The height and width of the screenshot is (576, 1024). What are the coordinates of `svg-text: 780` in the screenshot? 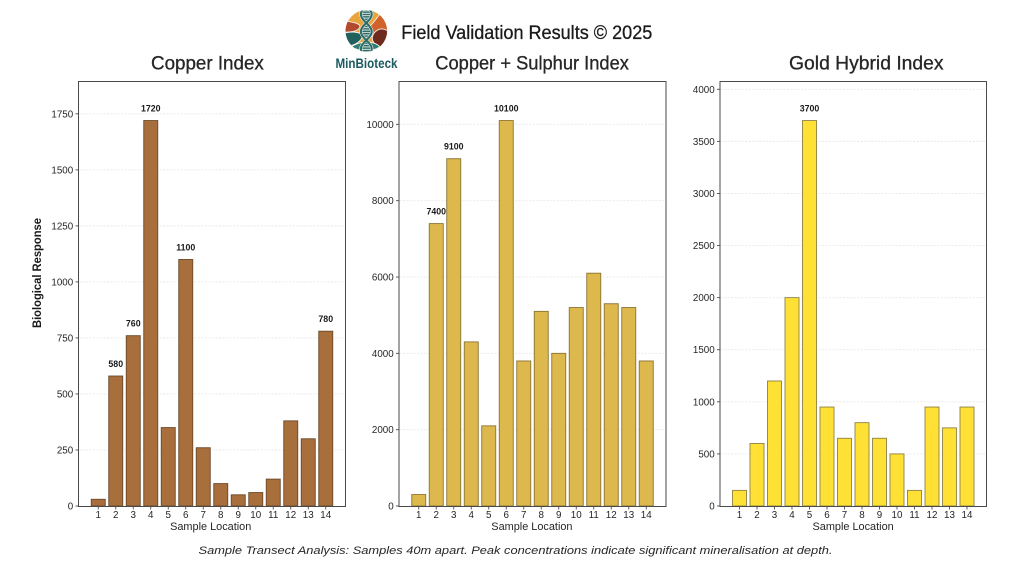 It's located at (325, 319).